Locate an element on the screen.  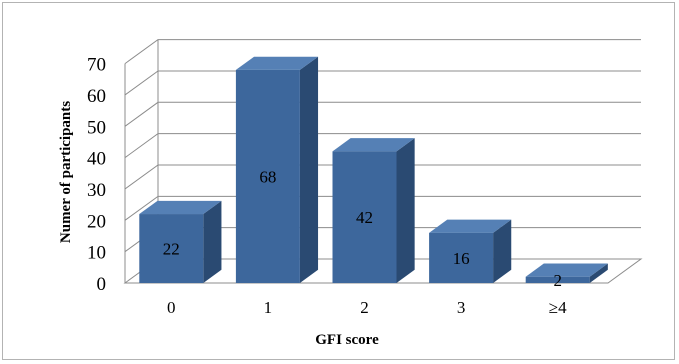
data-label: 16 is located at coordinates (461, 258).